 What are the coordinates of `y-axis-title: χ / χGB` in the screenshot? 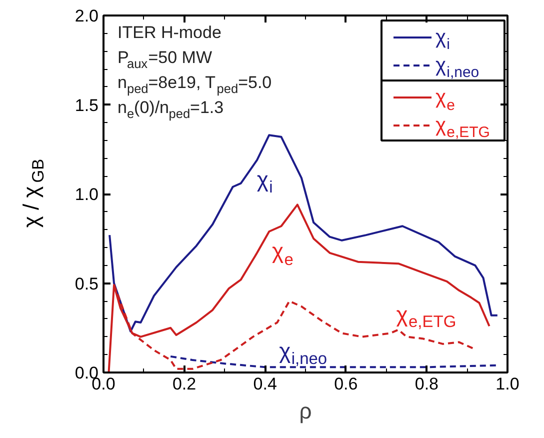 It's located at (33, 193).